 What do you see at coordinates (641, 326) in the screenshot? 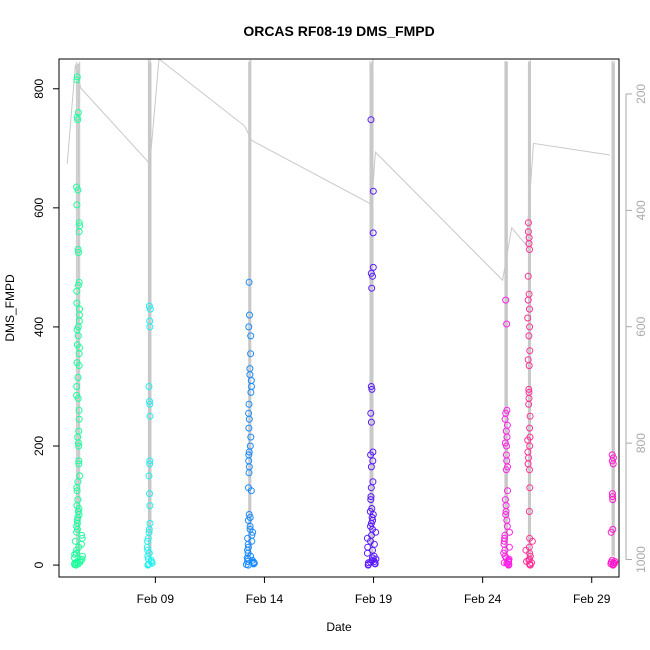
I see `y2-tick-label: 600` at bounding box center [641, 326].